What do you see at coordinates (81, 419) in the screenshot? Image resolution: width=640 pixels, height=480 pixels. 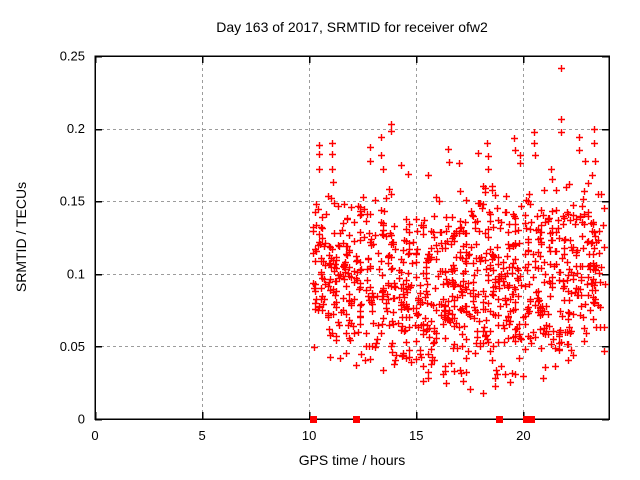 I see `y-tick-label: 0` at bounding box center [81, 419].